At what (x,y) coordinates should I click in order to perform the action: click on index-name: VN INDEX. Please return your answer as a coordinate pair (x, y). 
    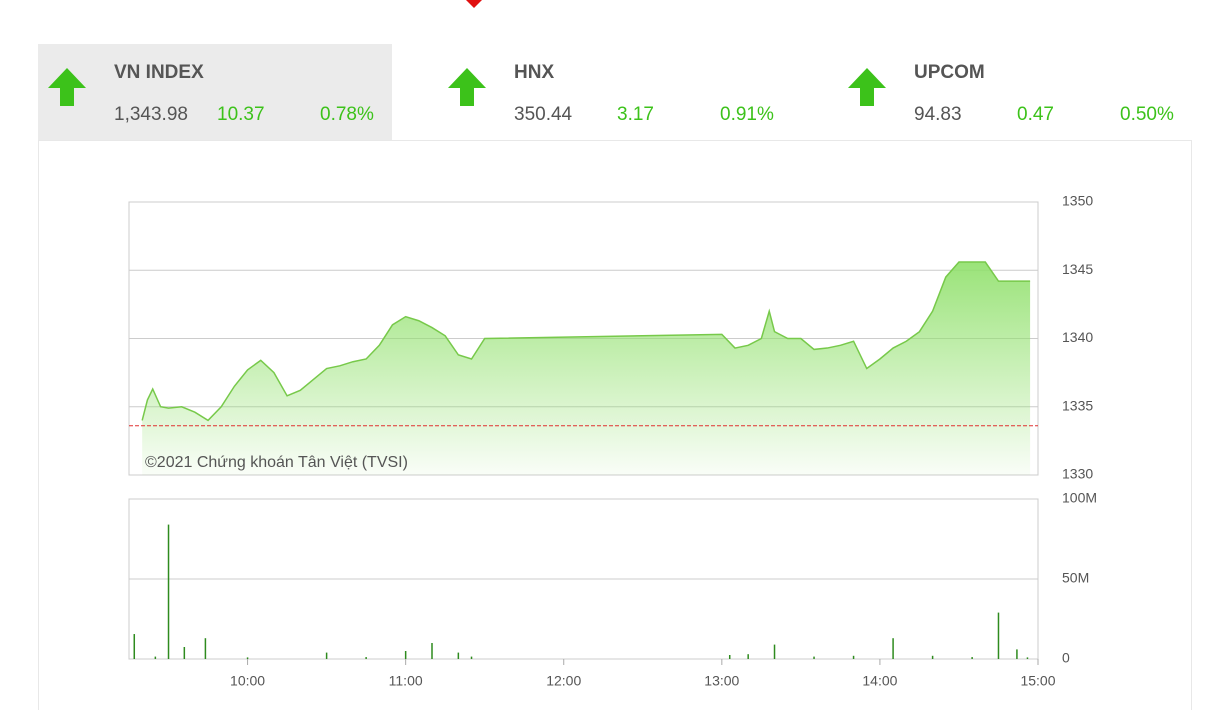
    Looking at the image, I should click on (159, 72).